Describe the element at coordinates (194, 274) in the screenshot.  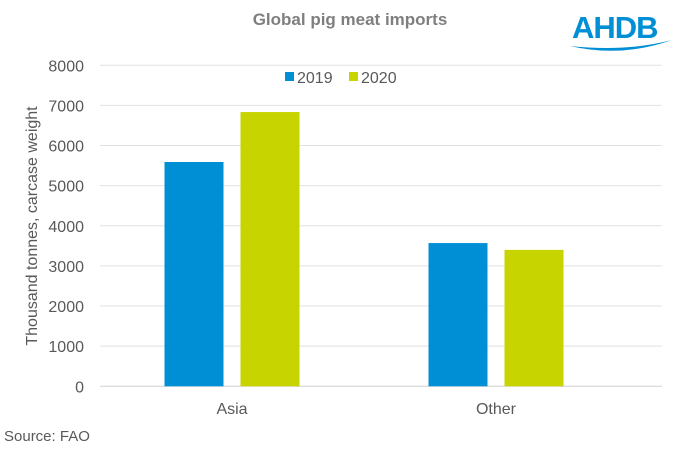
I see `bar-asia-2019` at that location.